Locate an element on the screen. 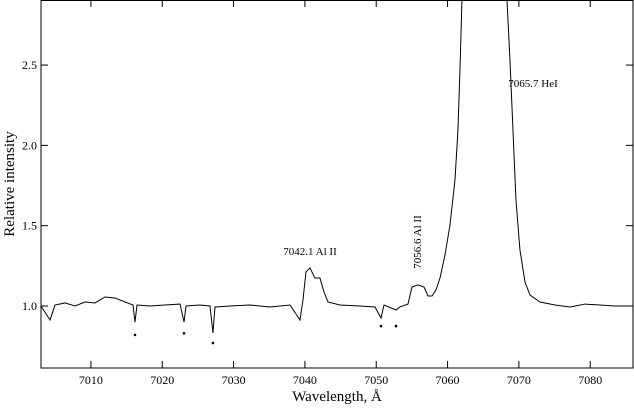  x-axis-title: Wavelength, Å is located at coordinates (337, 397).